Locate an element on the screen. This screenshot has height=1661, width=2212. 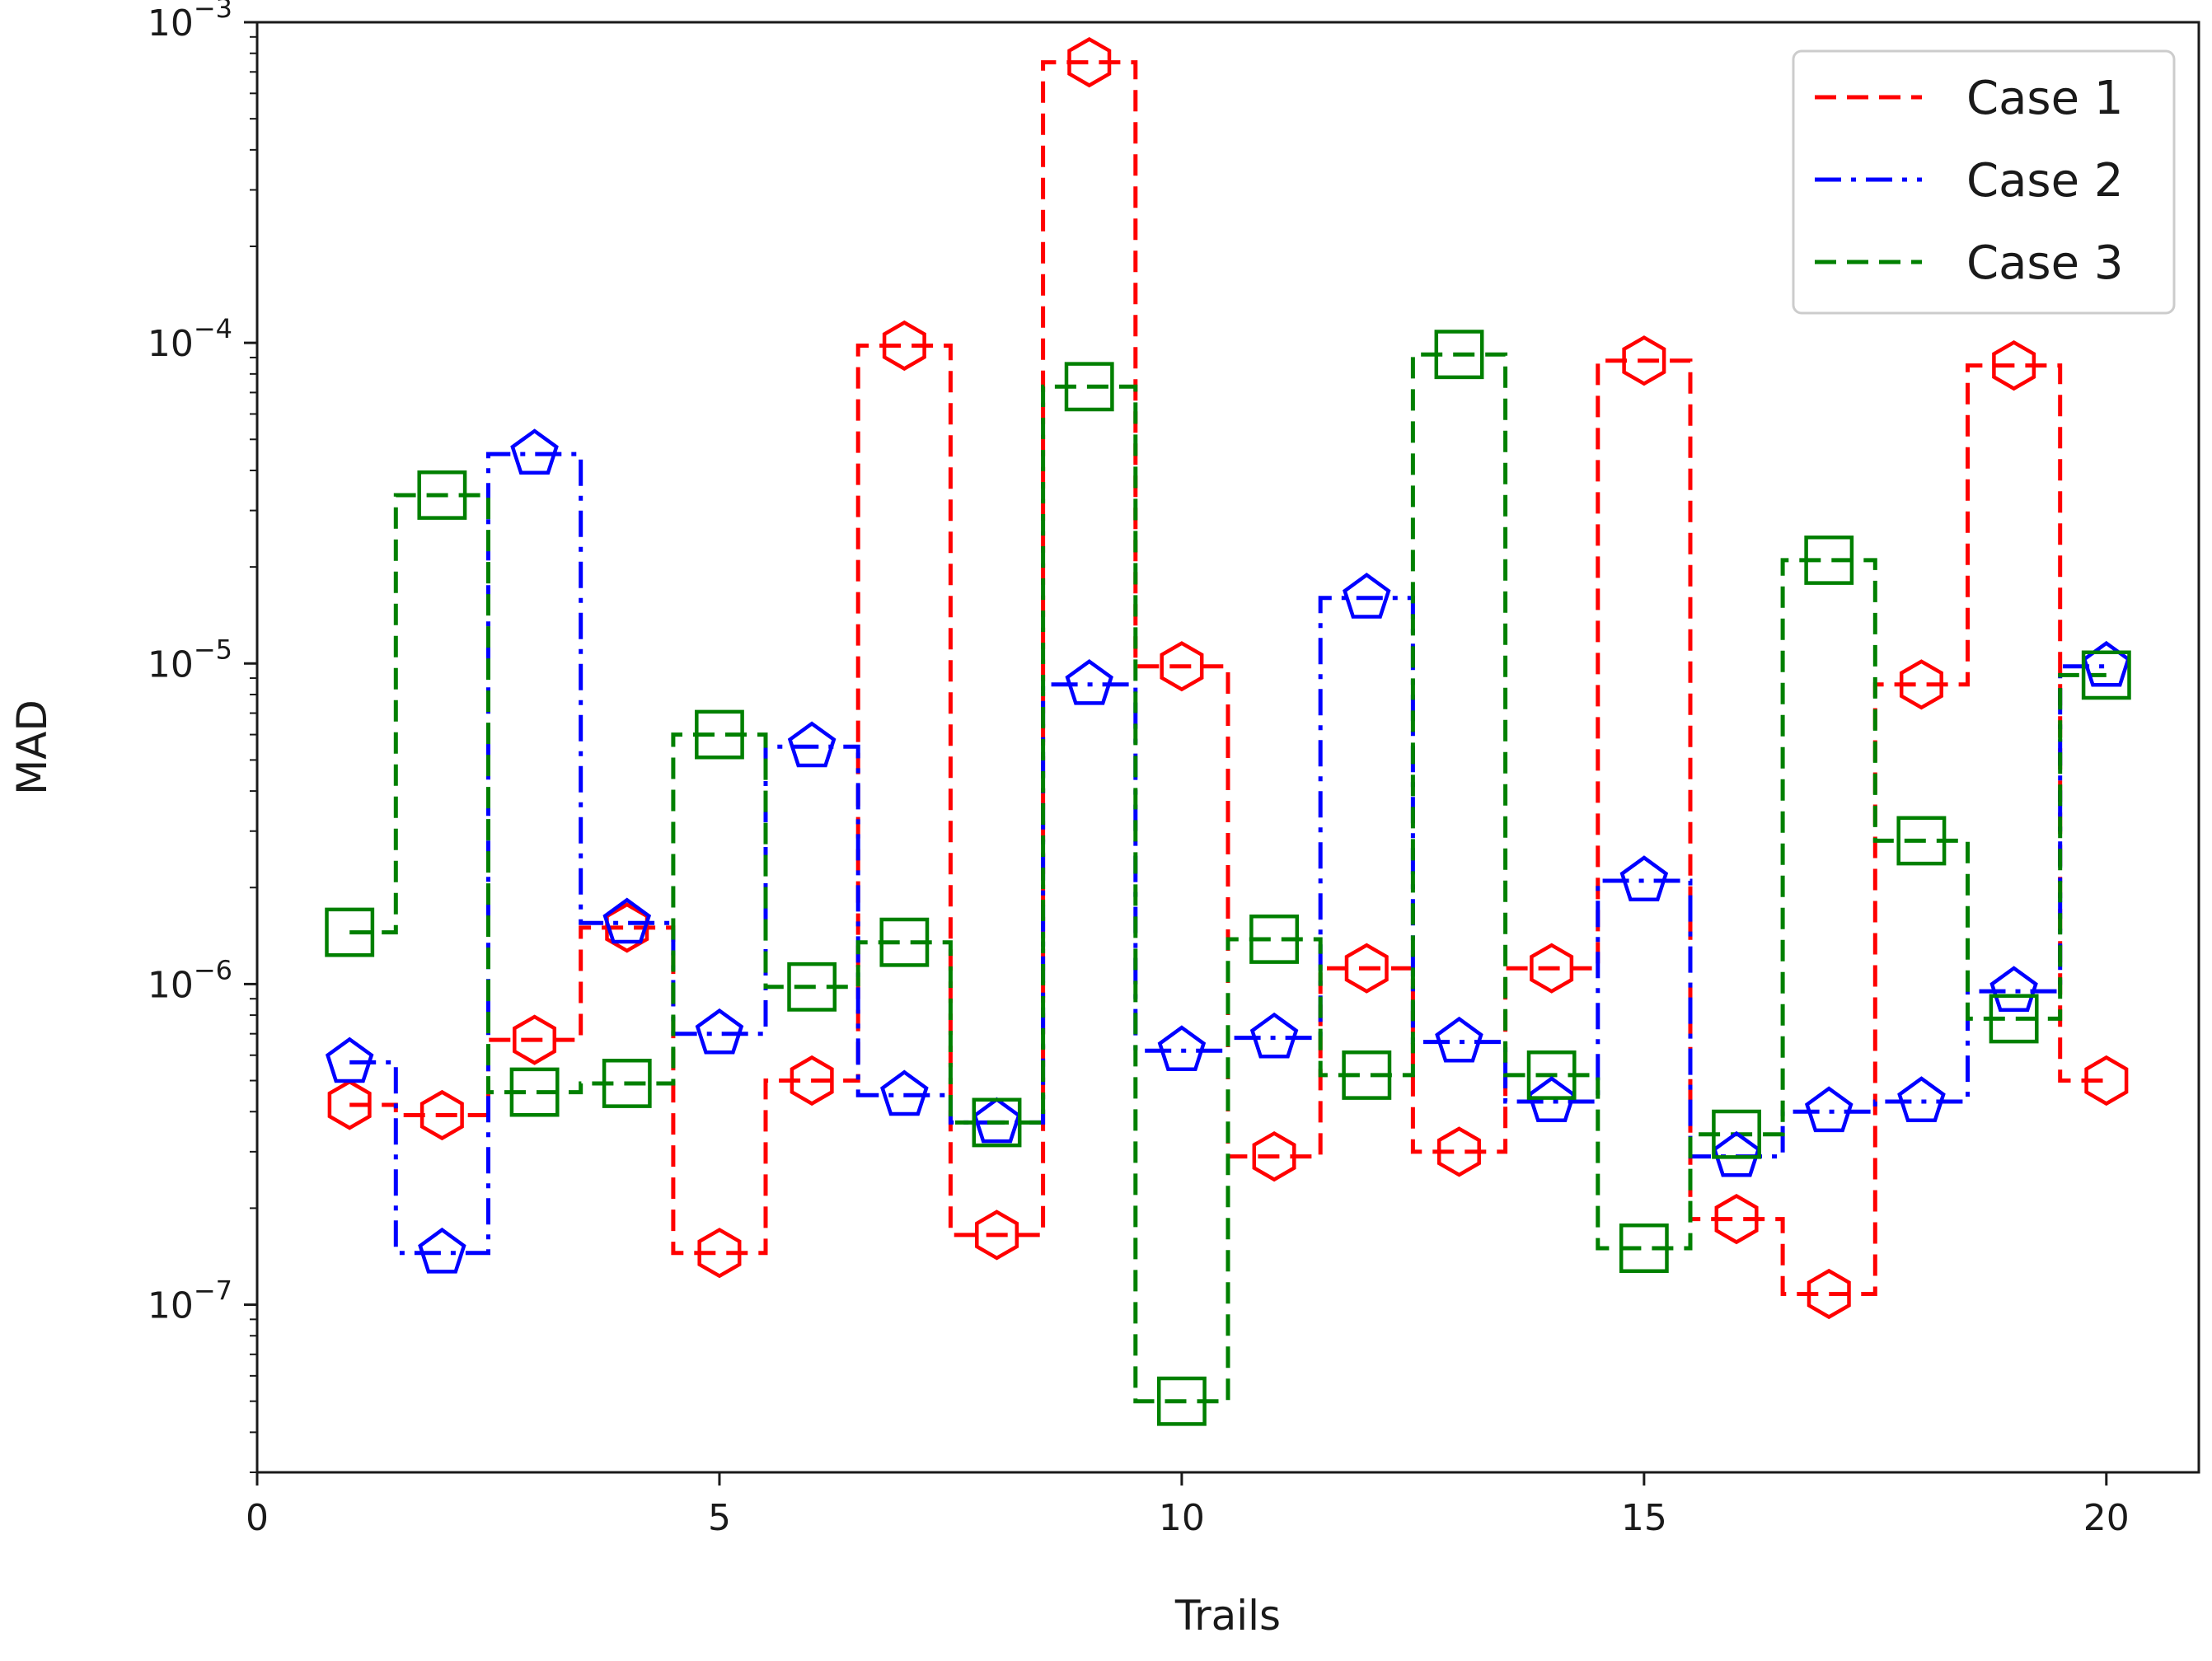
y-axis-ticks: 10⁻⁷ 10⁻⁶ 10⁻⁵ 10⁻⁴ 10⁻³ is located at coordinates (202, 736).